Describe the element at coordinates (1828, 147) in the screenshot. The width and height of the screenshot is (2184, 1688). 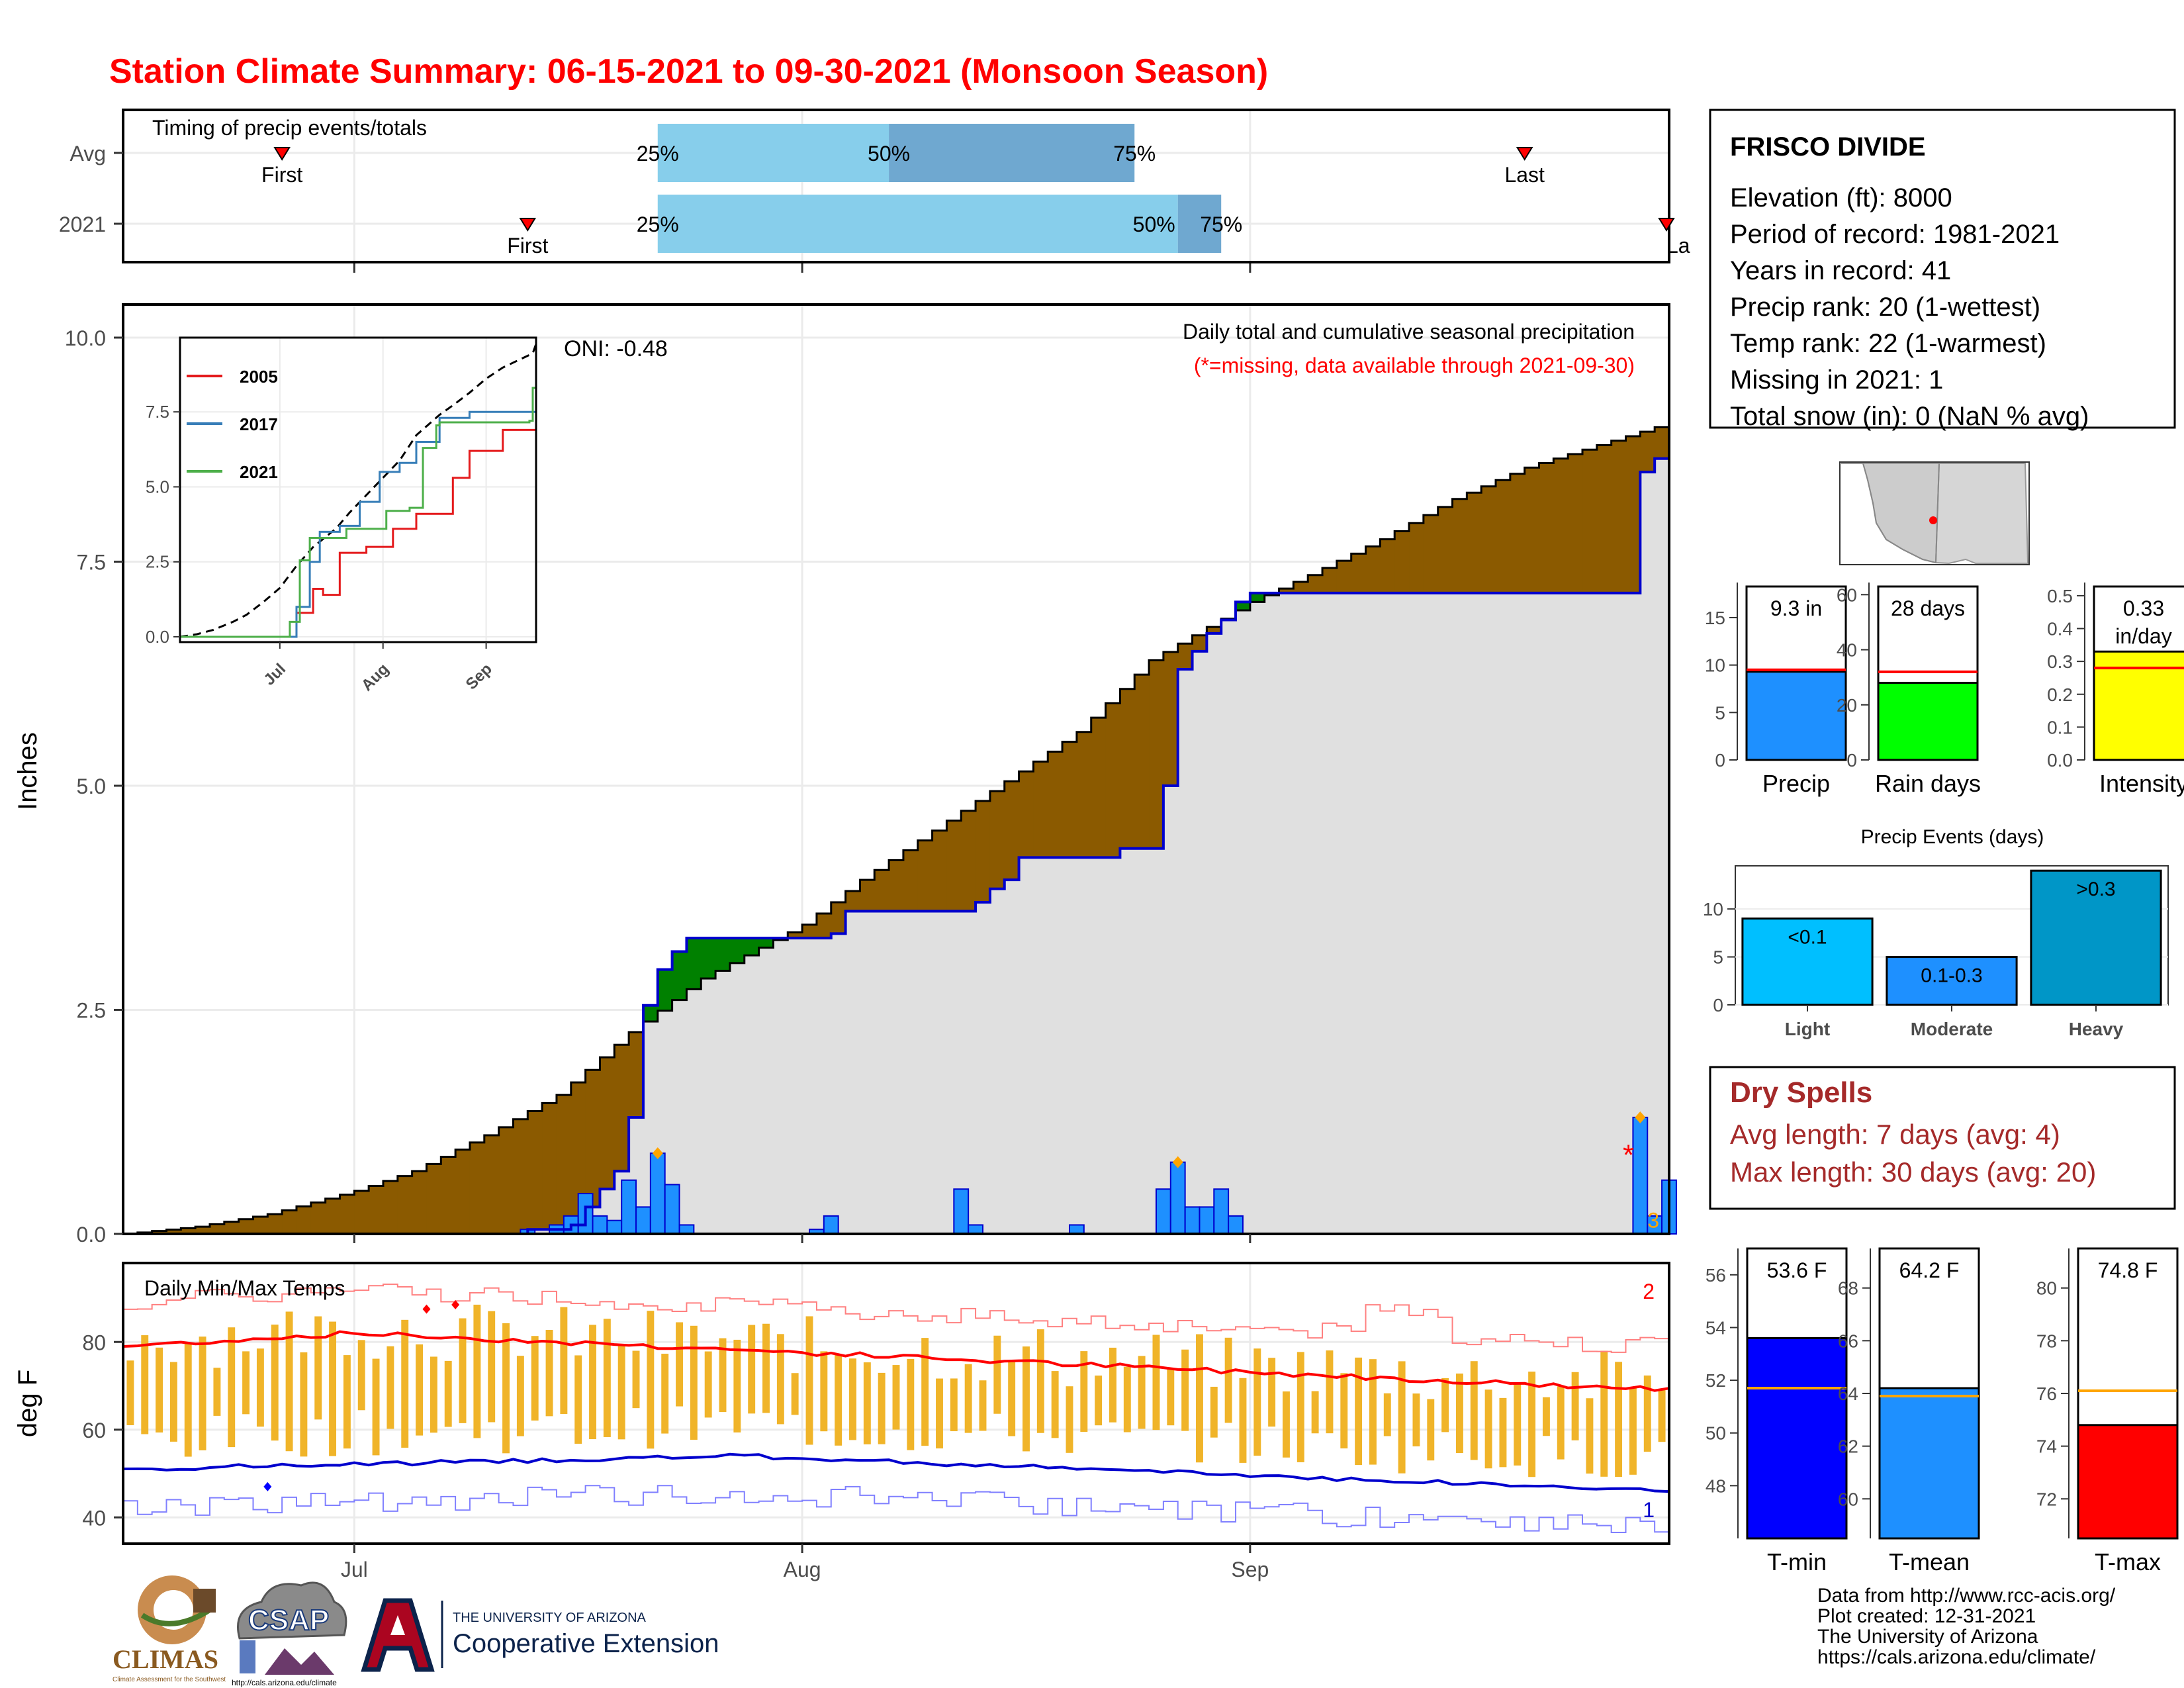
I see `station-name: FRISCO DIVIDE` at that location.